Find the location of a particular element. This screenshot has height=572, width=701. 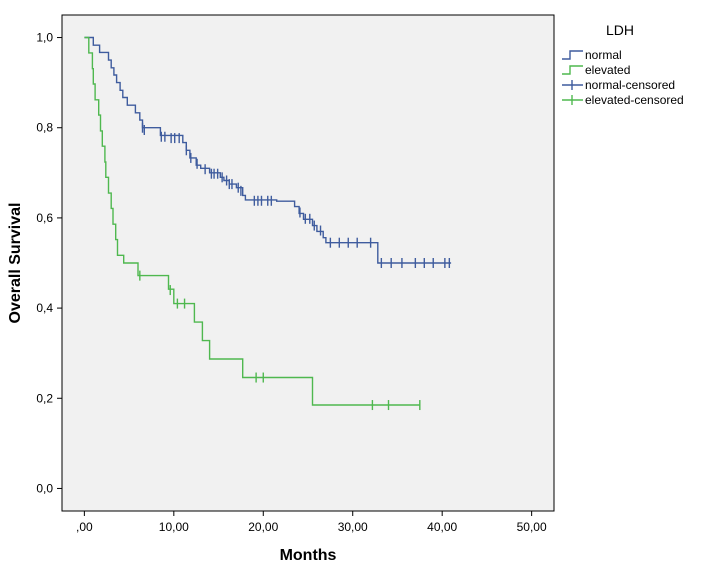

legend-entry-elevated-censored: elevated-censored is located at coordinates (623, 100).